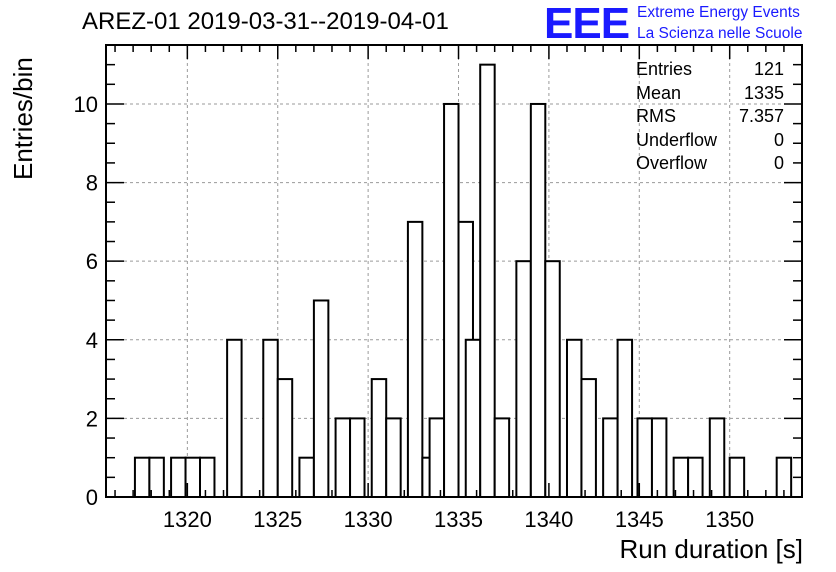 The height and width of the screenshot is (572, 836). What do you see at coordinates (761, 116) in the screenshot?
I see `stat-value: 7.357` at bounding box center [761, 116].